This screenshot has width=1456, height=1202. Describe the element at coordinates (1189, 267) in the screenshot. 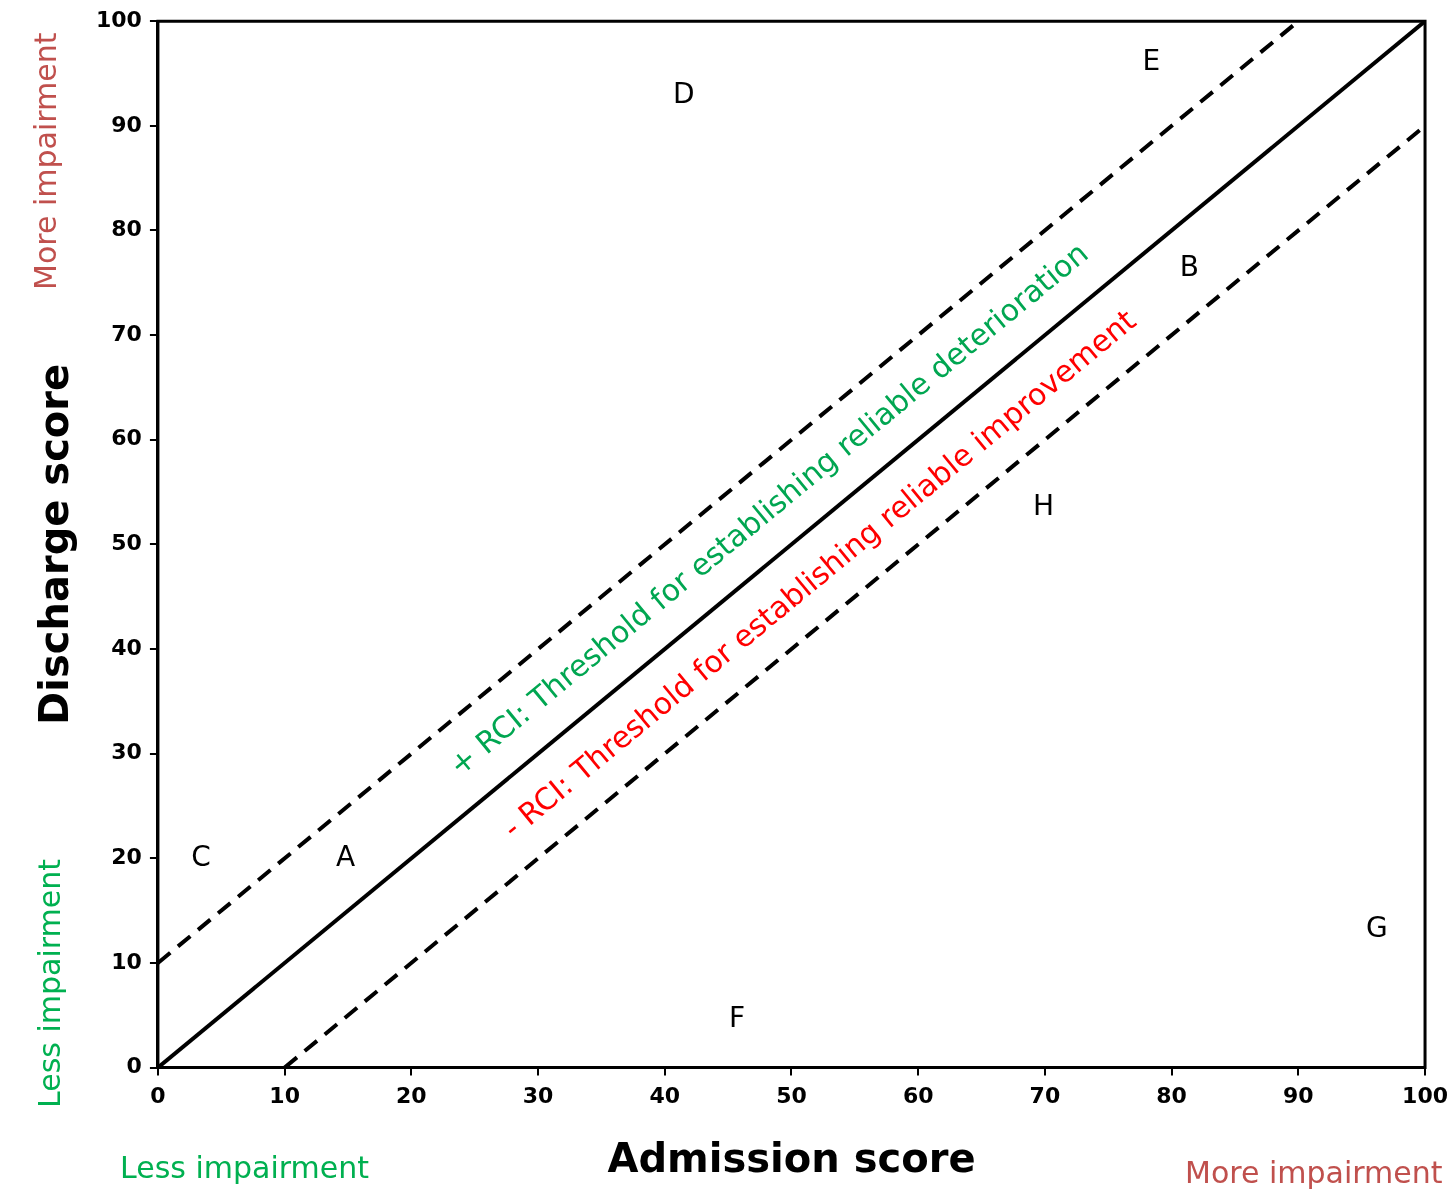

I see `annotation: B` at that location.